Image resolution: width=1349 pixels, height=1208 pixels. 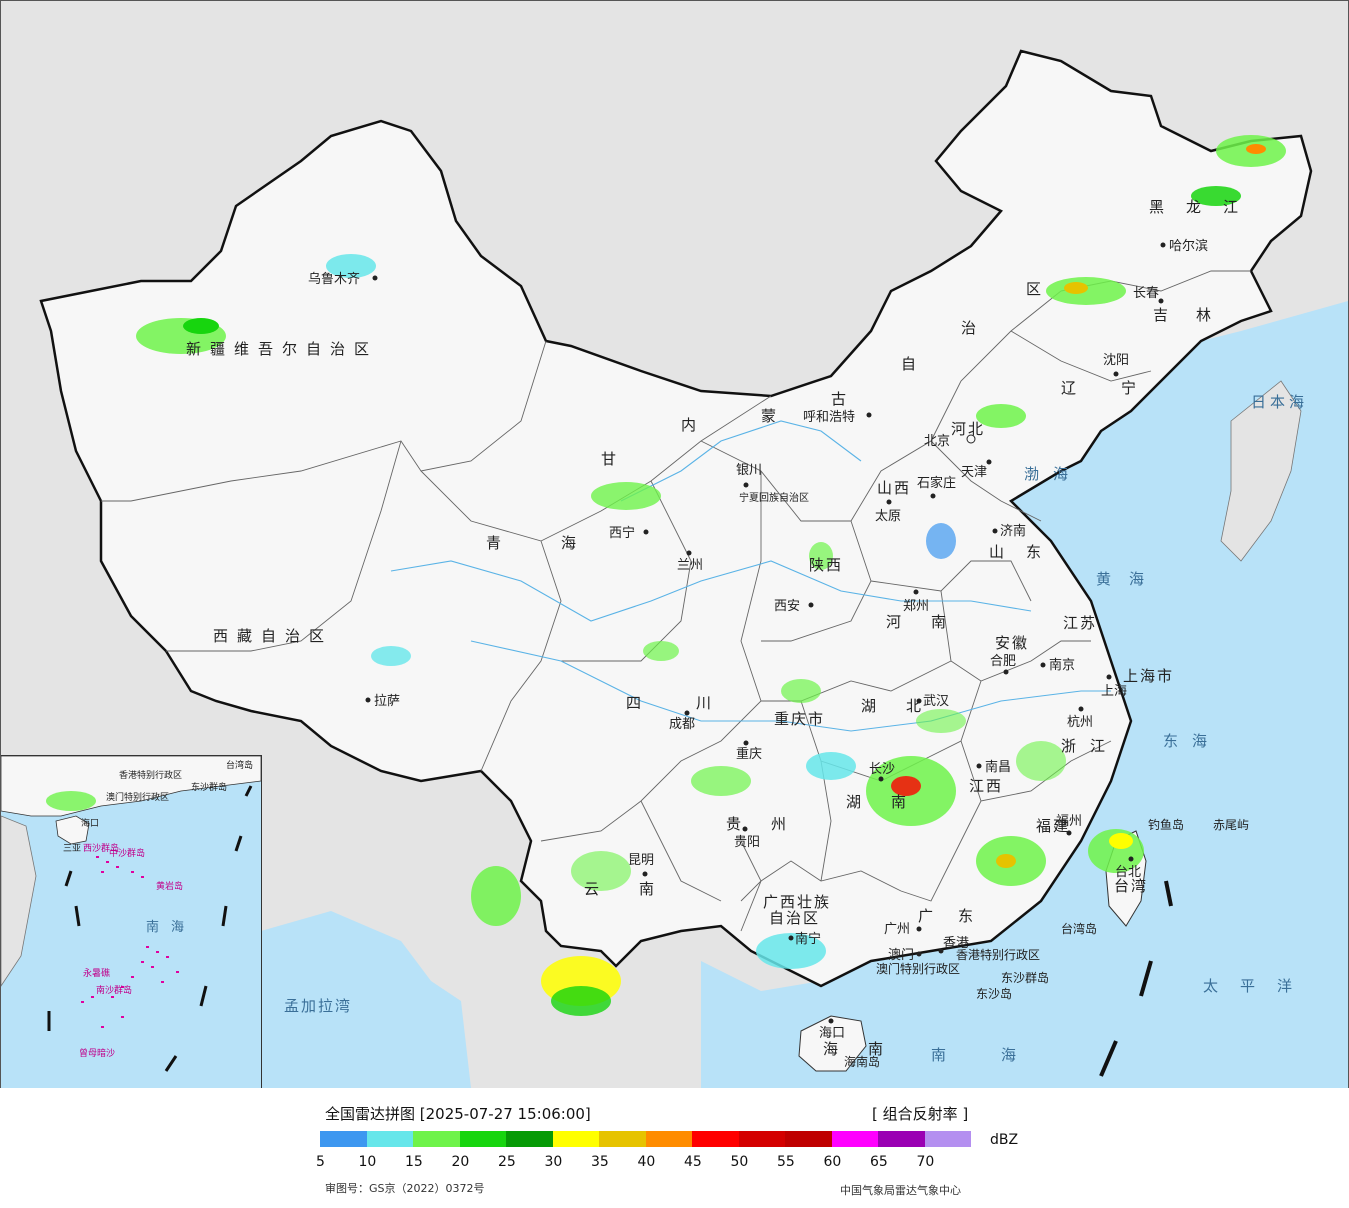 I want to click on city-dot-nanchang, so click(x=979, y=766).